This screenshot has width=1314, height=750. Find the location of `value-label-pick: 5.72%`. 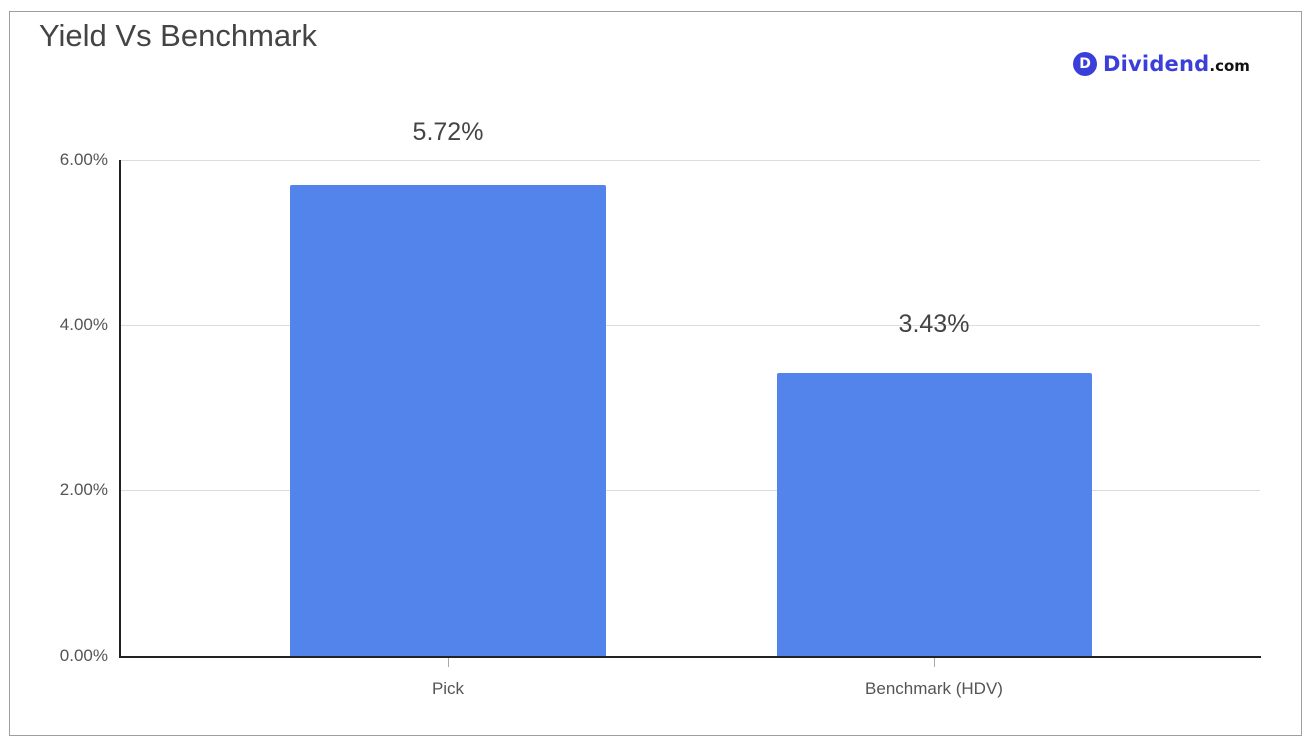

value-label-pick: 5.72% is located at coordinates (448, 132).